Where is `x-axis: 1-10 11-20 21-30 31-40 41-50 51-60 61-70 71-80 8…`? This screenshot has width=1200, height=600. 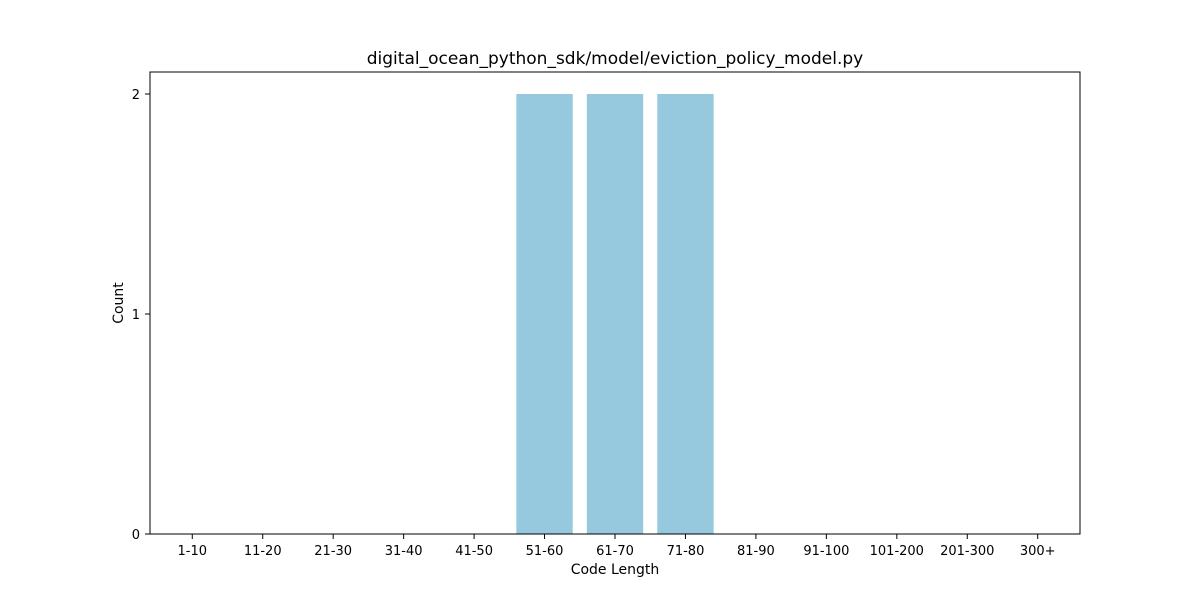
x-axis: 1-10 11-20 21-30 31-40 41-50 51-60 61-70 71-80 8… is located at coordinates (617, 546).